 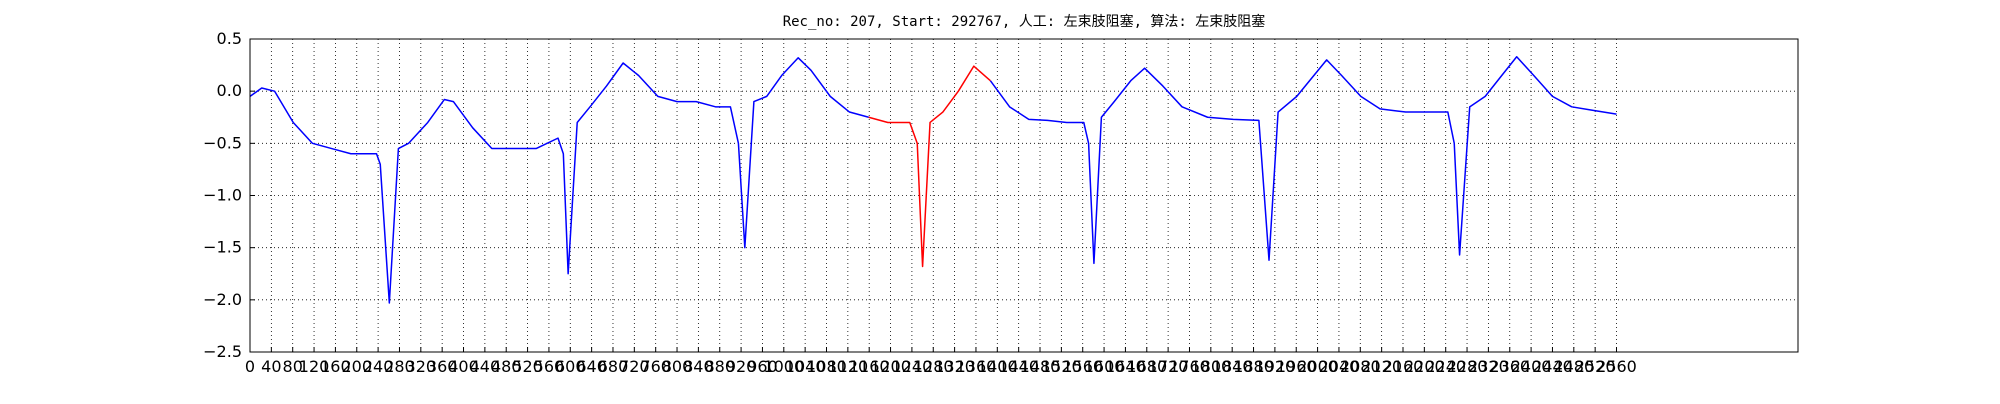 What do you see at coordinates (1381, 366) in the screenshot?
I see `x-tick-label: 2120` at bounding box center [1381, 366].